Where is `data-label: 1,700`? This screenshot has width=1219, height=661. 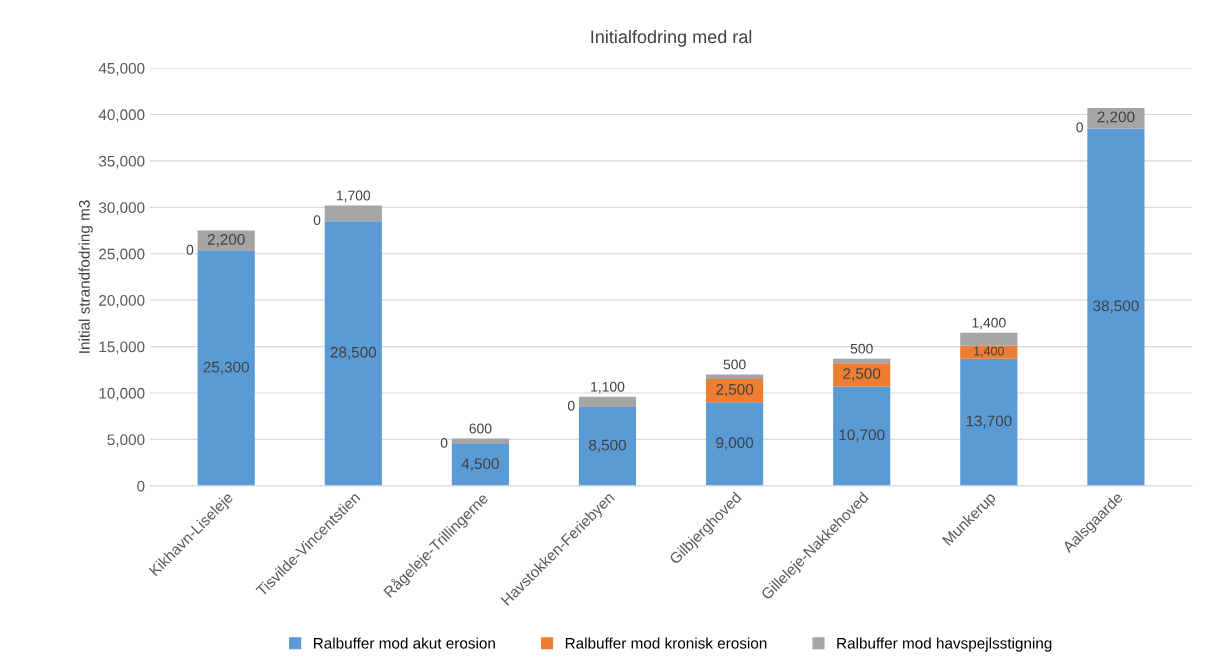 data-label: 1,700 is located at coordinates (353, 196).